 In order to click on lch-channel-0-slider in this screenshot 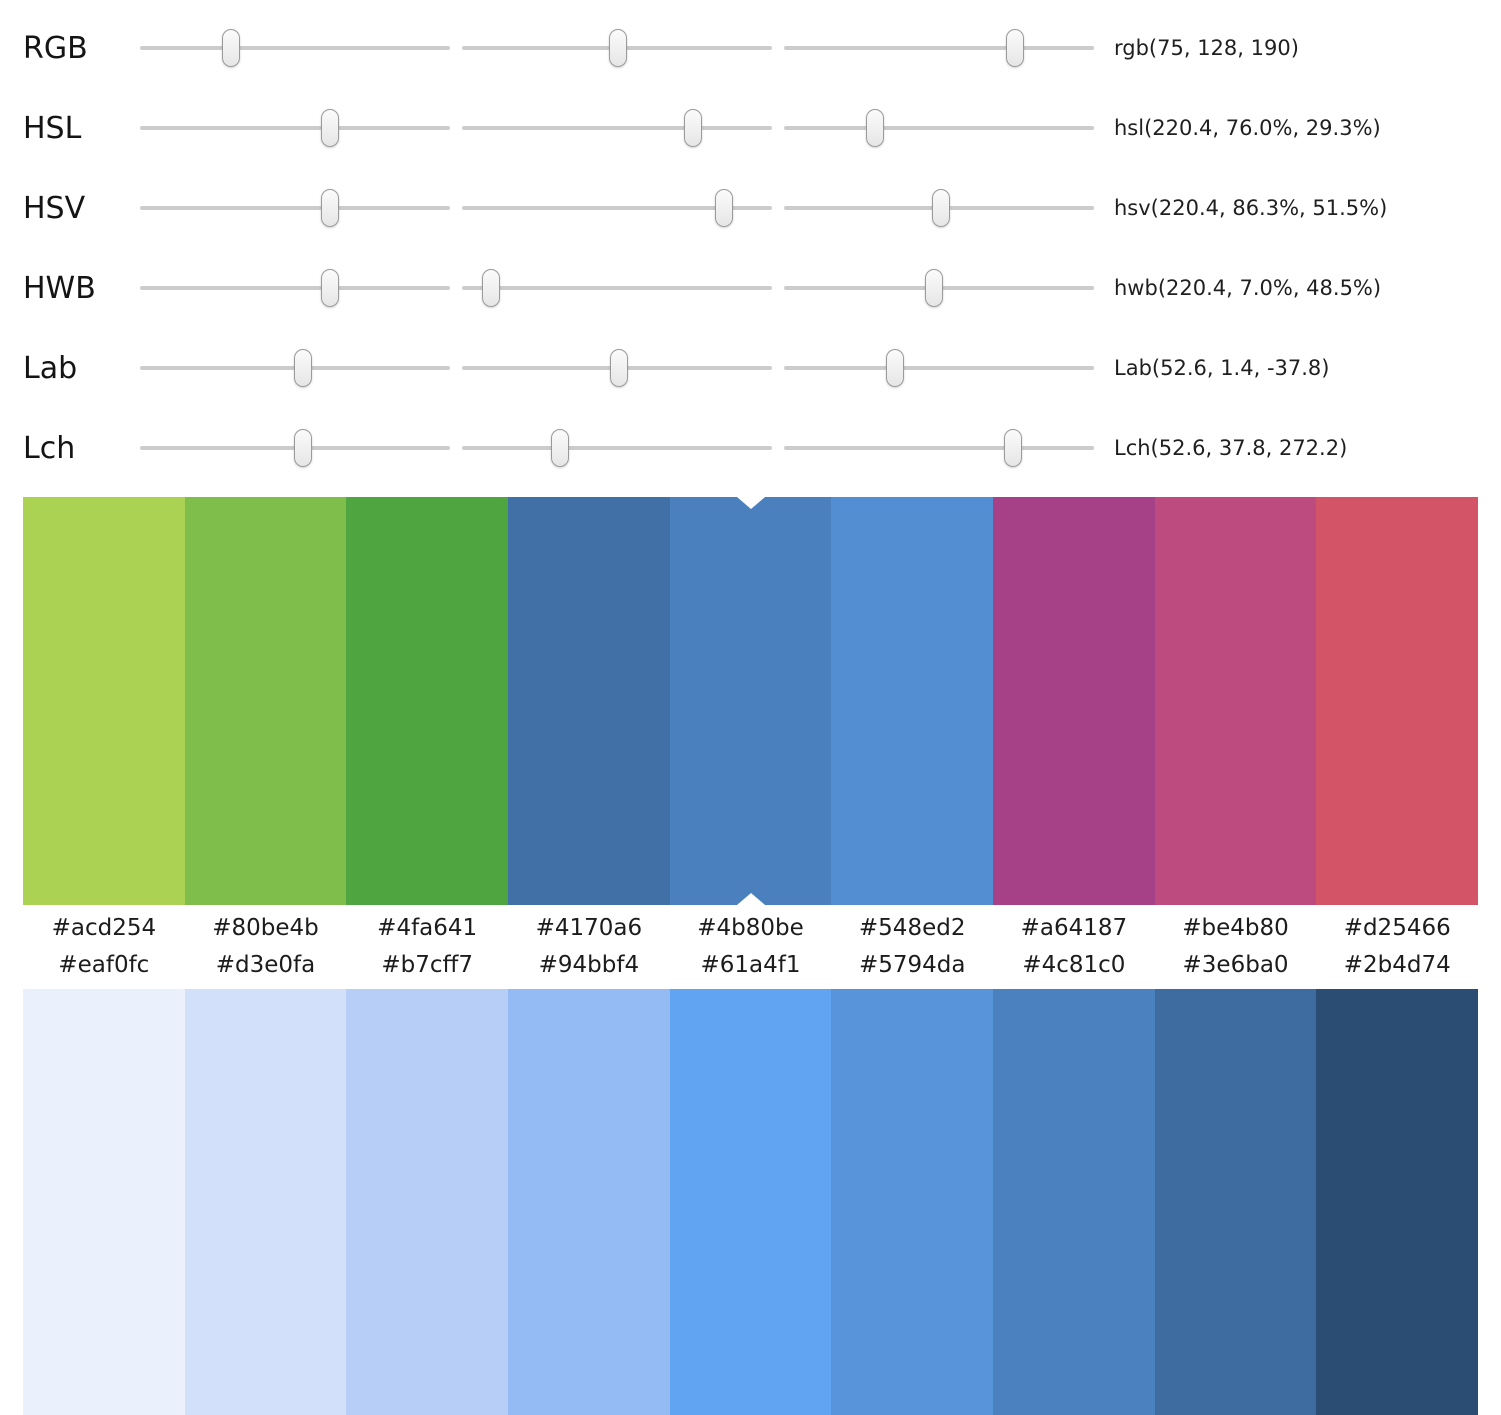, I will do `click(295, 448)`.